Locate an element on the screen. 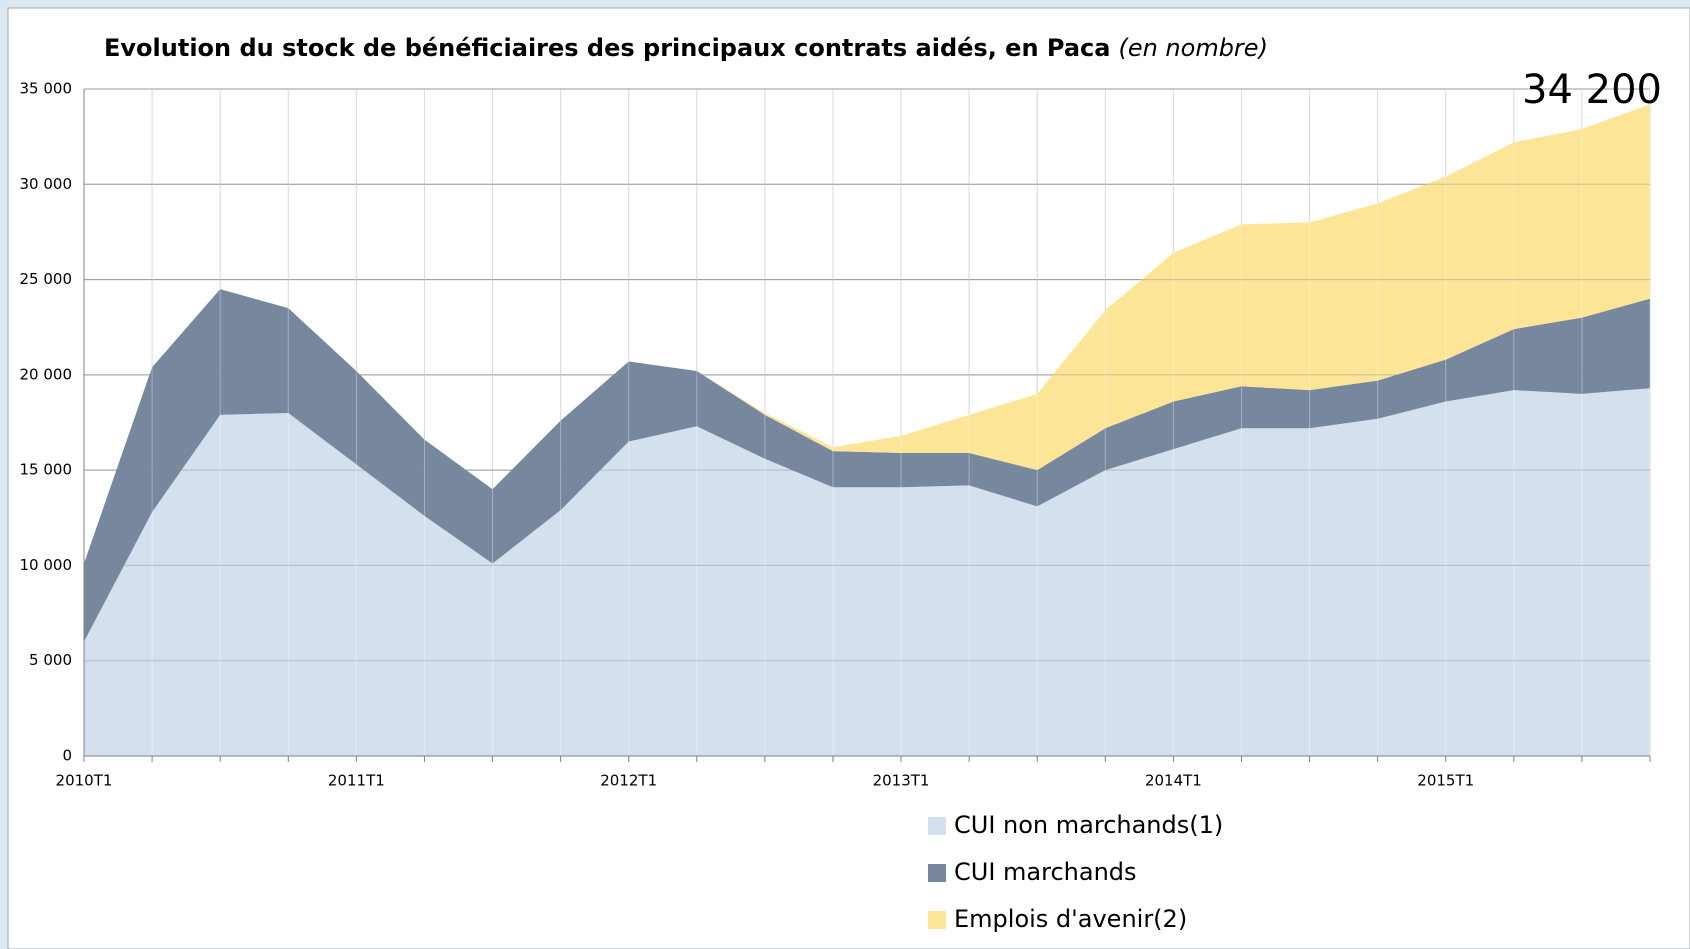  legend-label: CUI non marchands(1) is located at coordinates (1088, 825).